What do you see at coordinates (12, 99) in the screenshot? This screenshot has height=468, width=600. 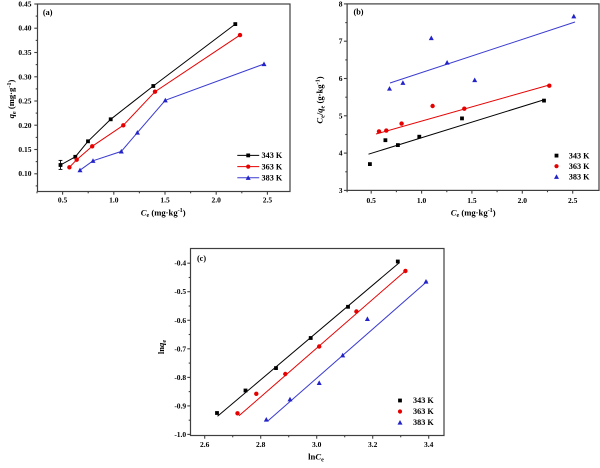 I see `svg-text: qe (mg·g-1)` at bounding box center [12, 99].